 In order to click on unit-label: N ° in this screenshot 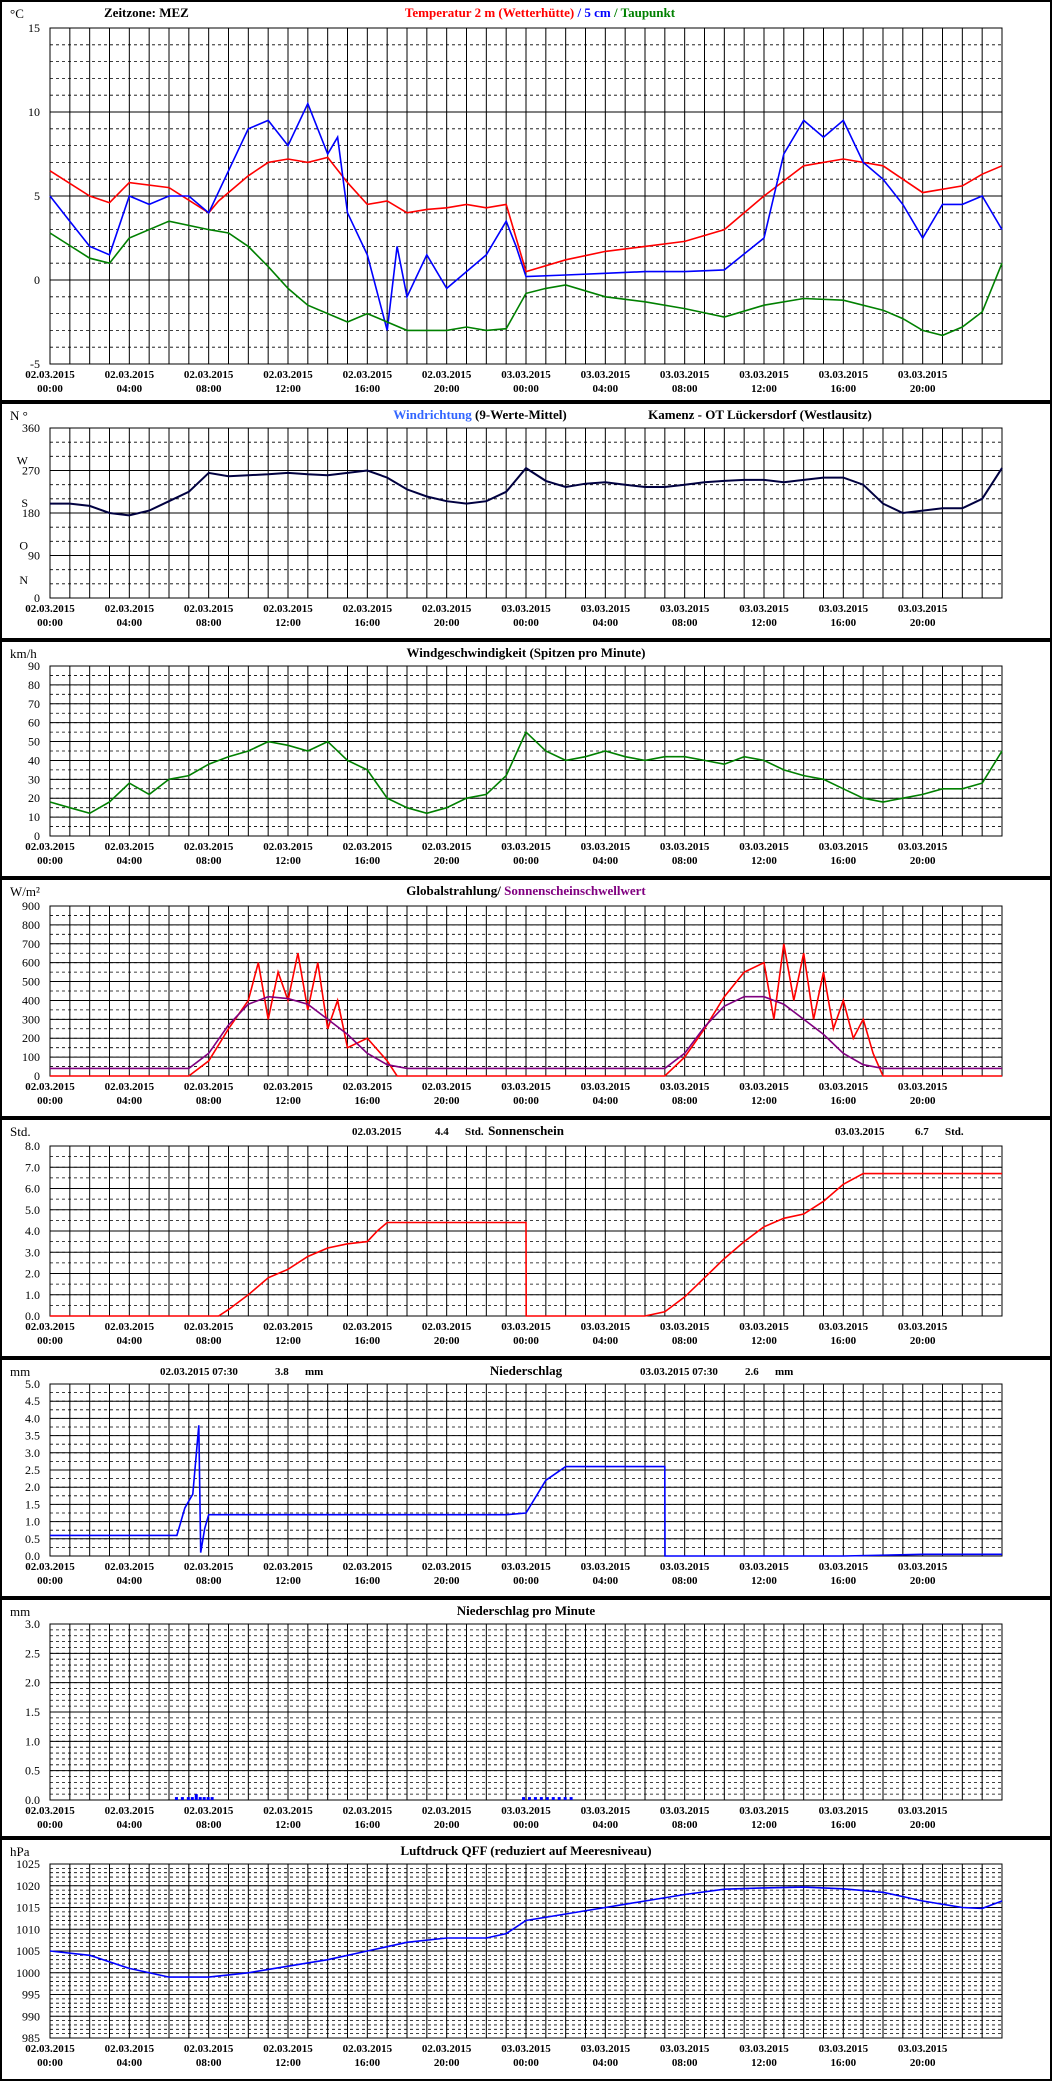, I will do `click(19, 415)`.